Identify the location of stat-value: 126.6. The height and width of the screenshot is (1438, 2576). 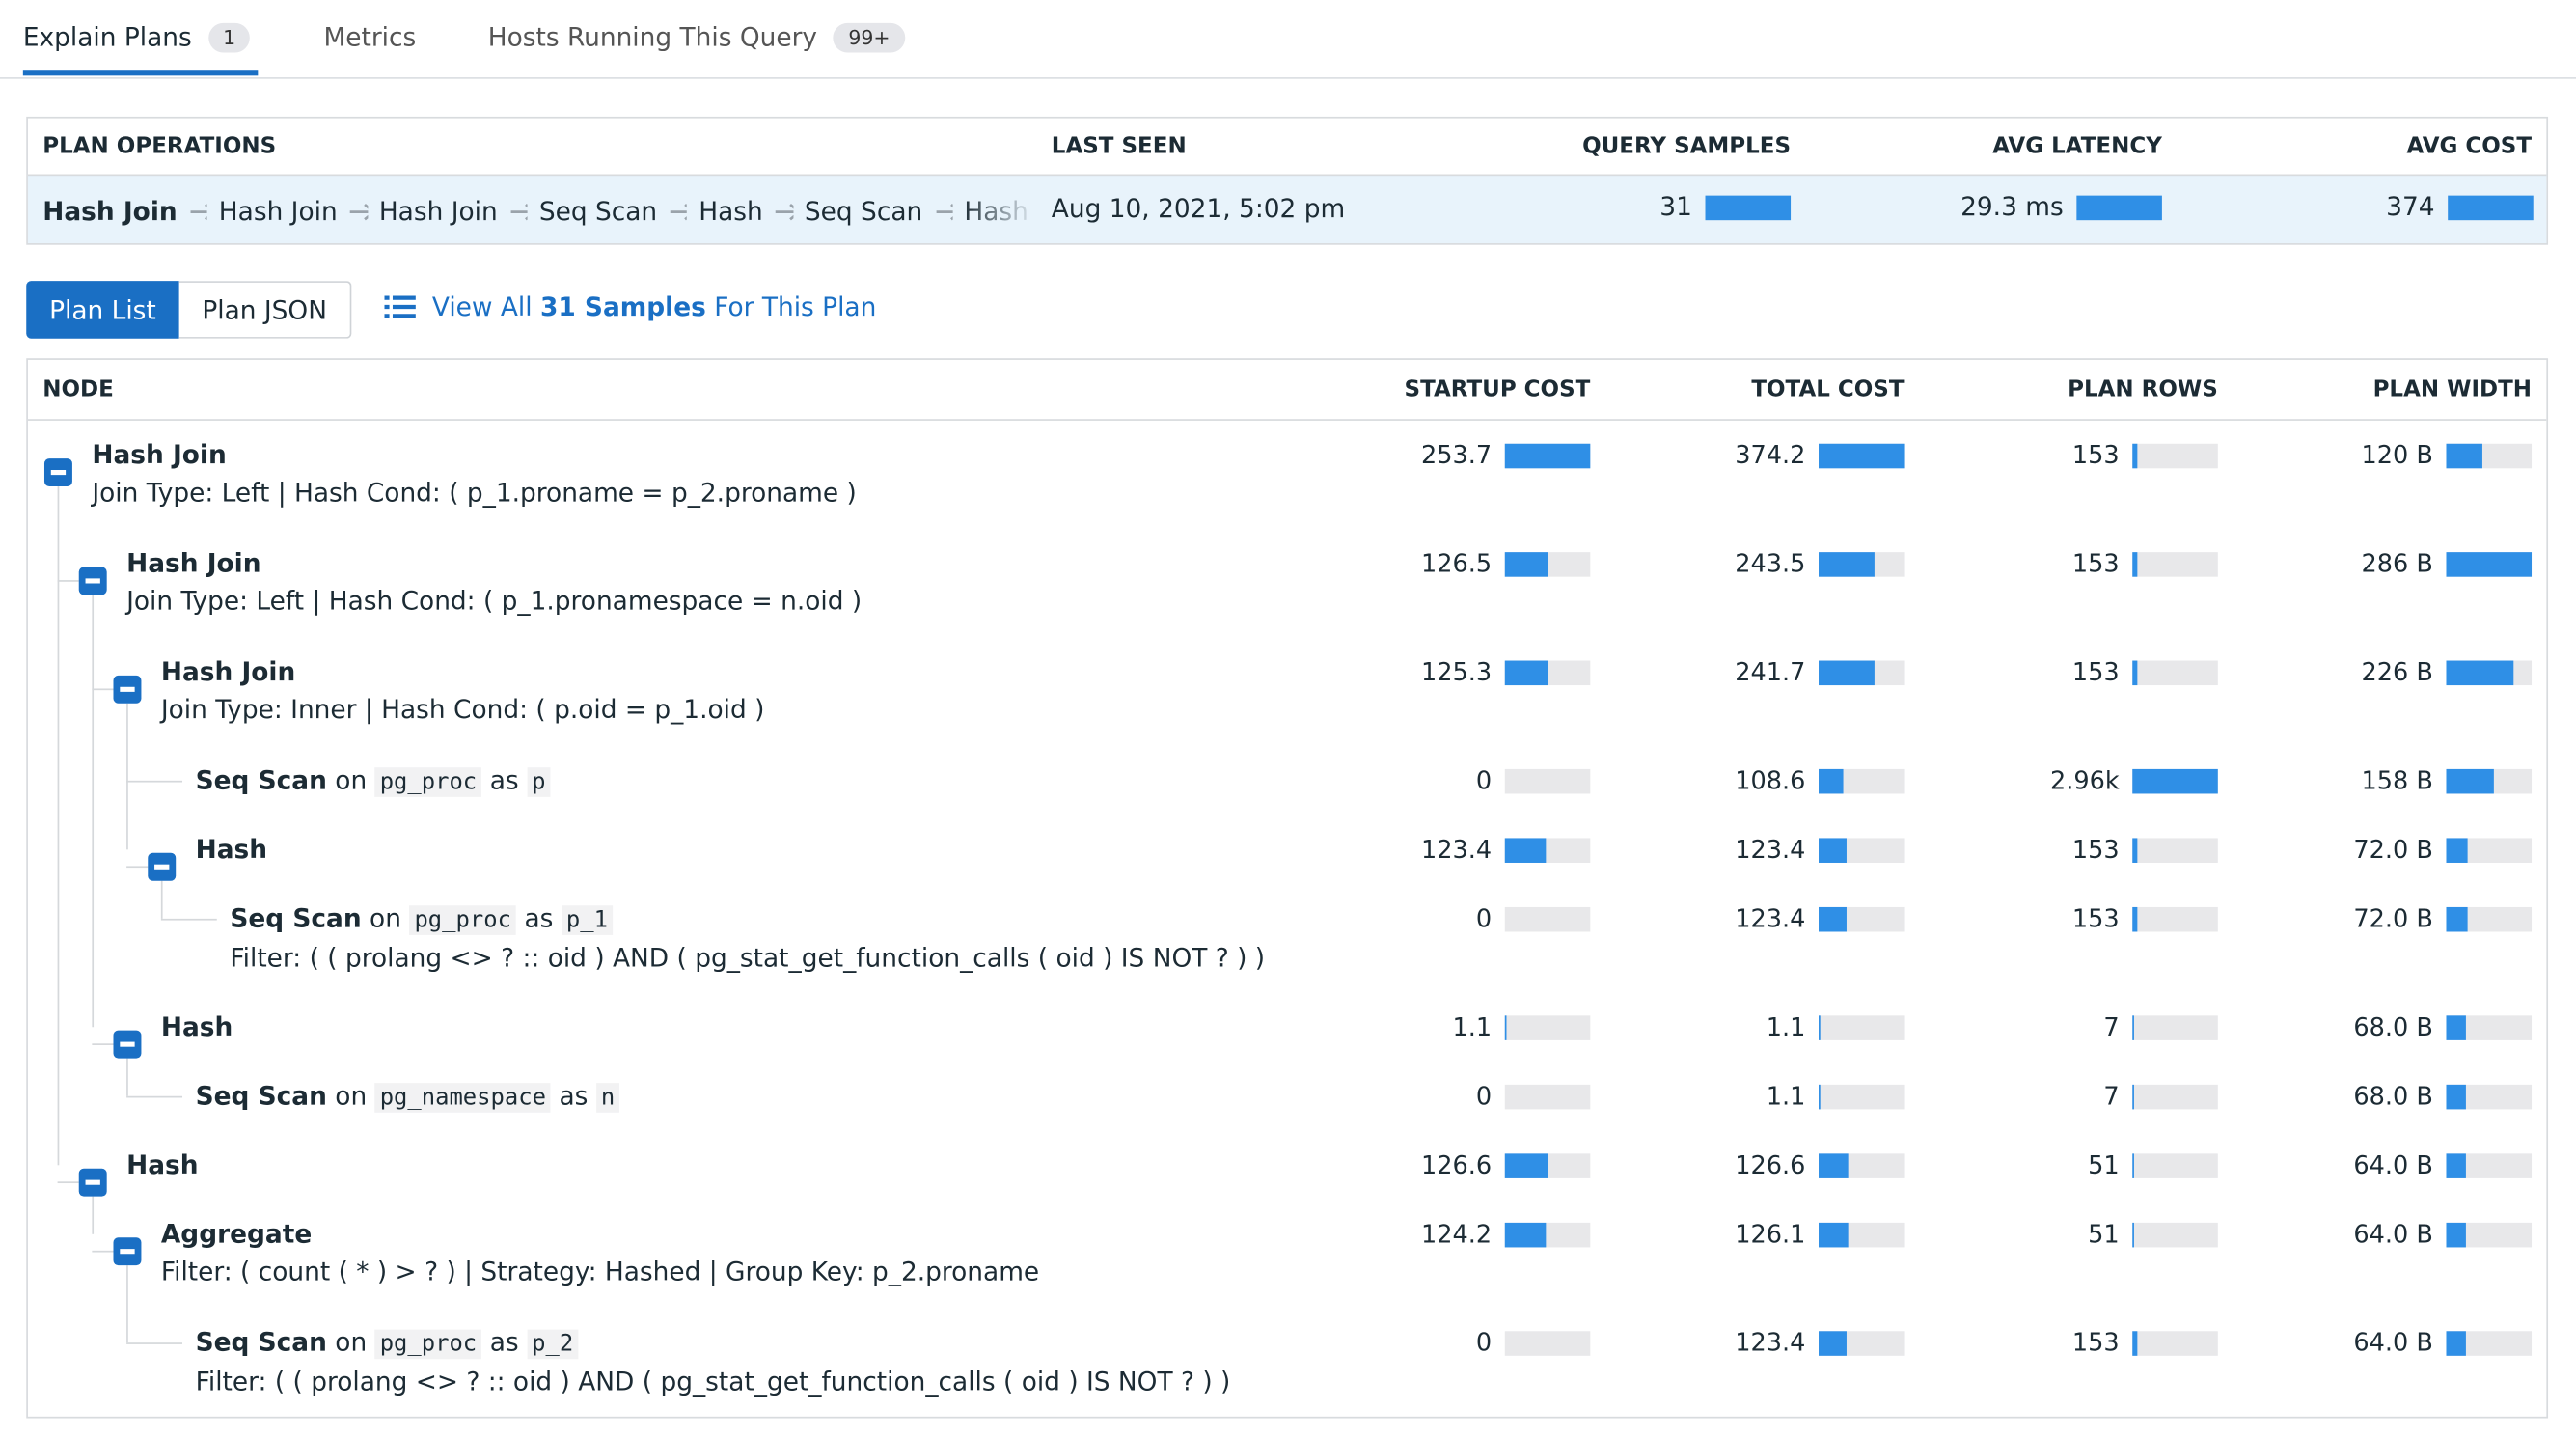
(1770, 1164).